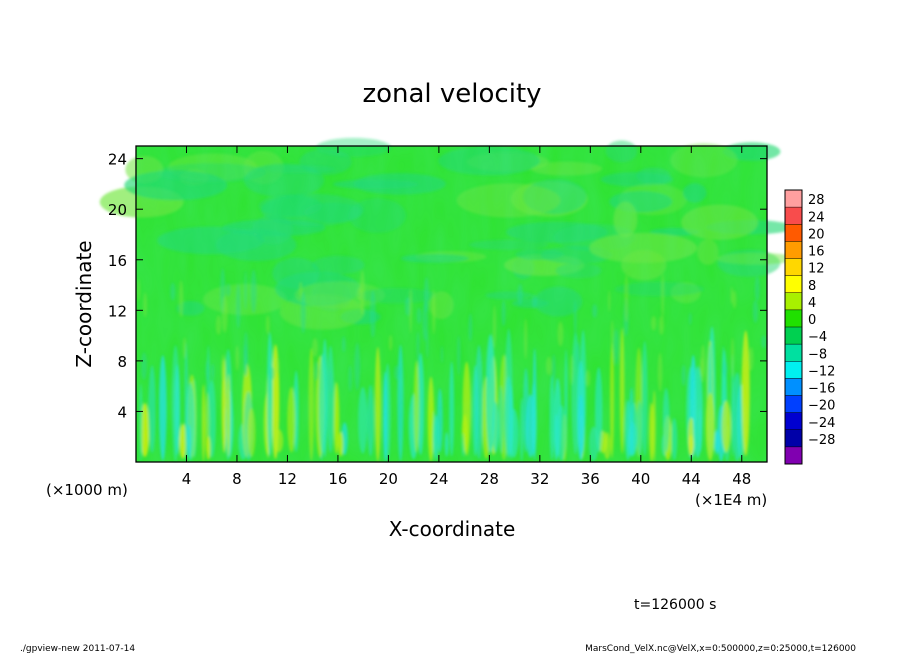  What do you see at coordinates (812, 320) in the screenshot?
I see `colorbar-label: 0` at bounding box center [812, 320].